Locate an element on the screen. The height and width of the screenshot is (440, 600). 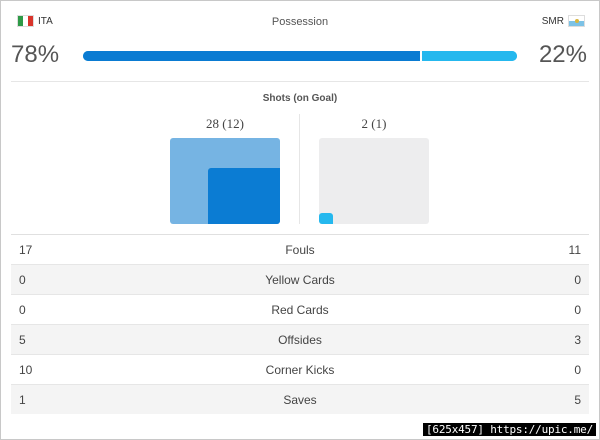
stat-row: 17 Fouls 11 is located at coordinates (300, 249).